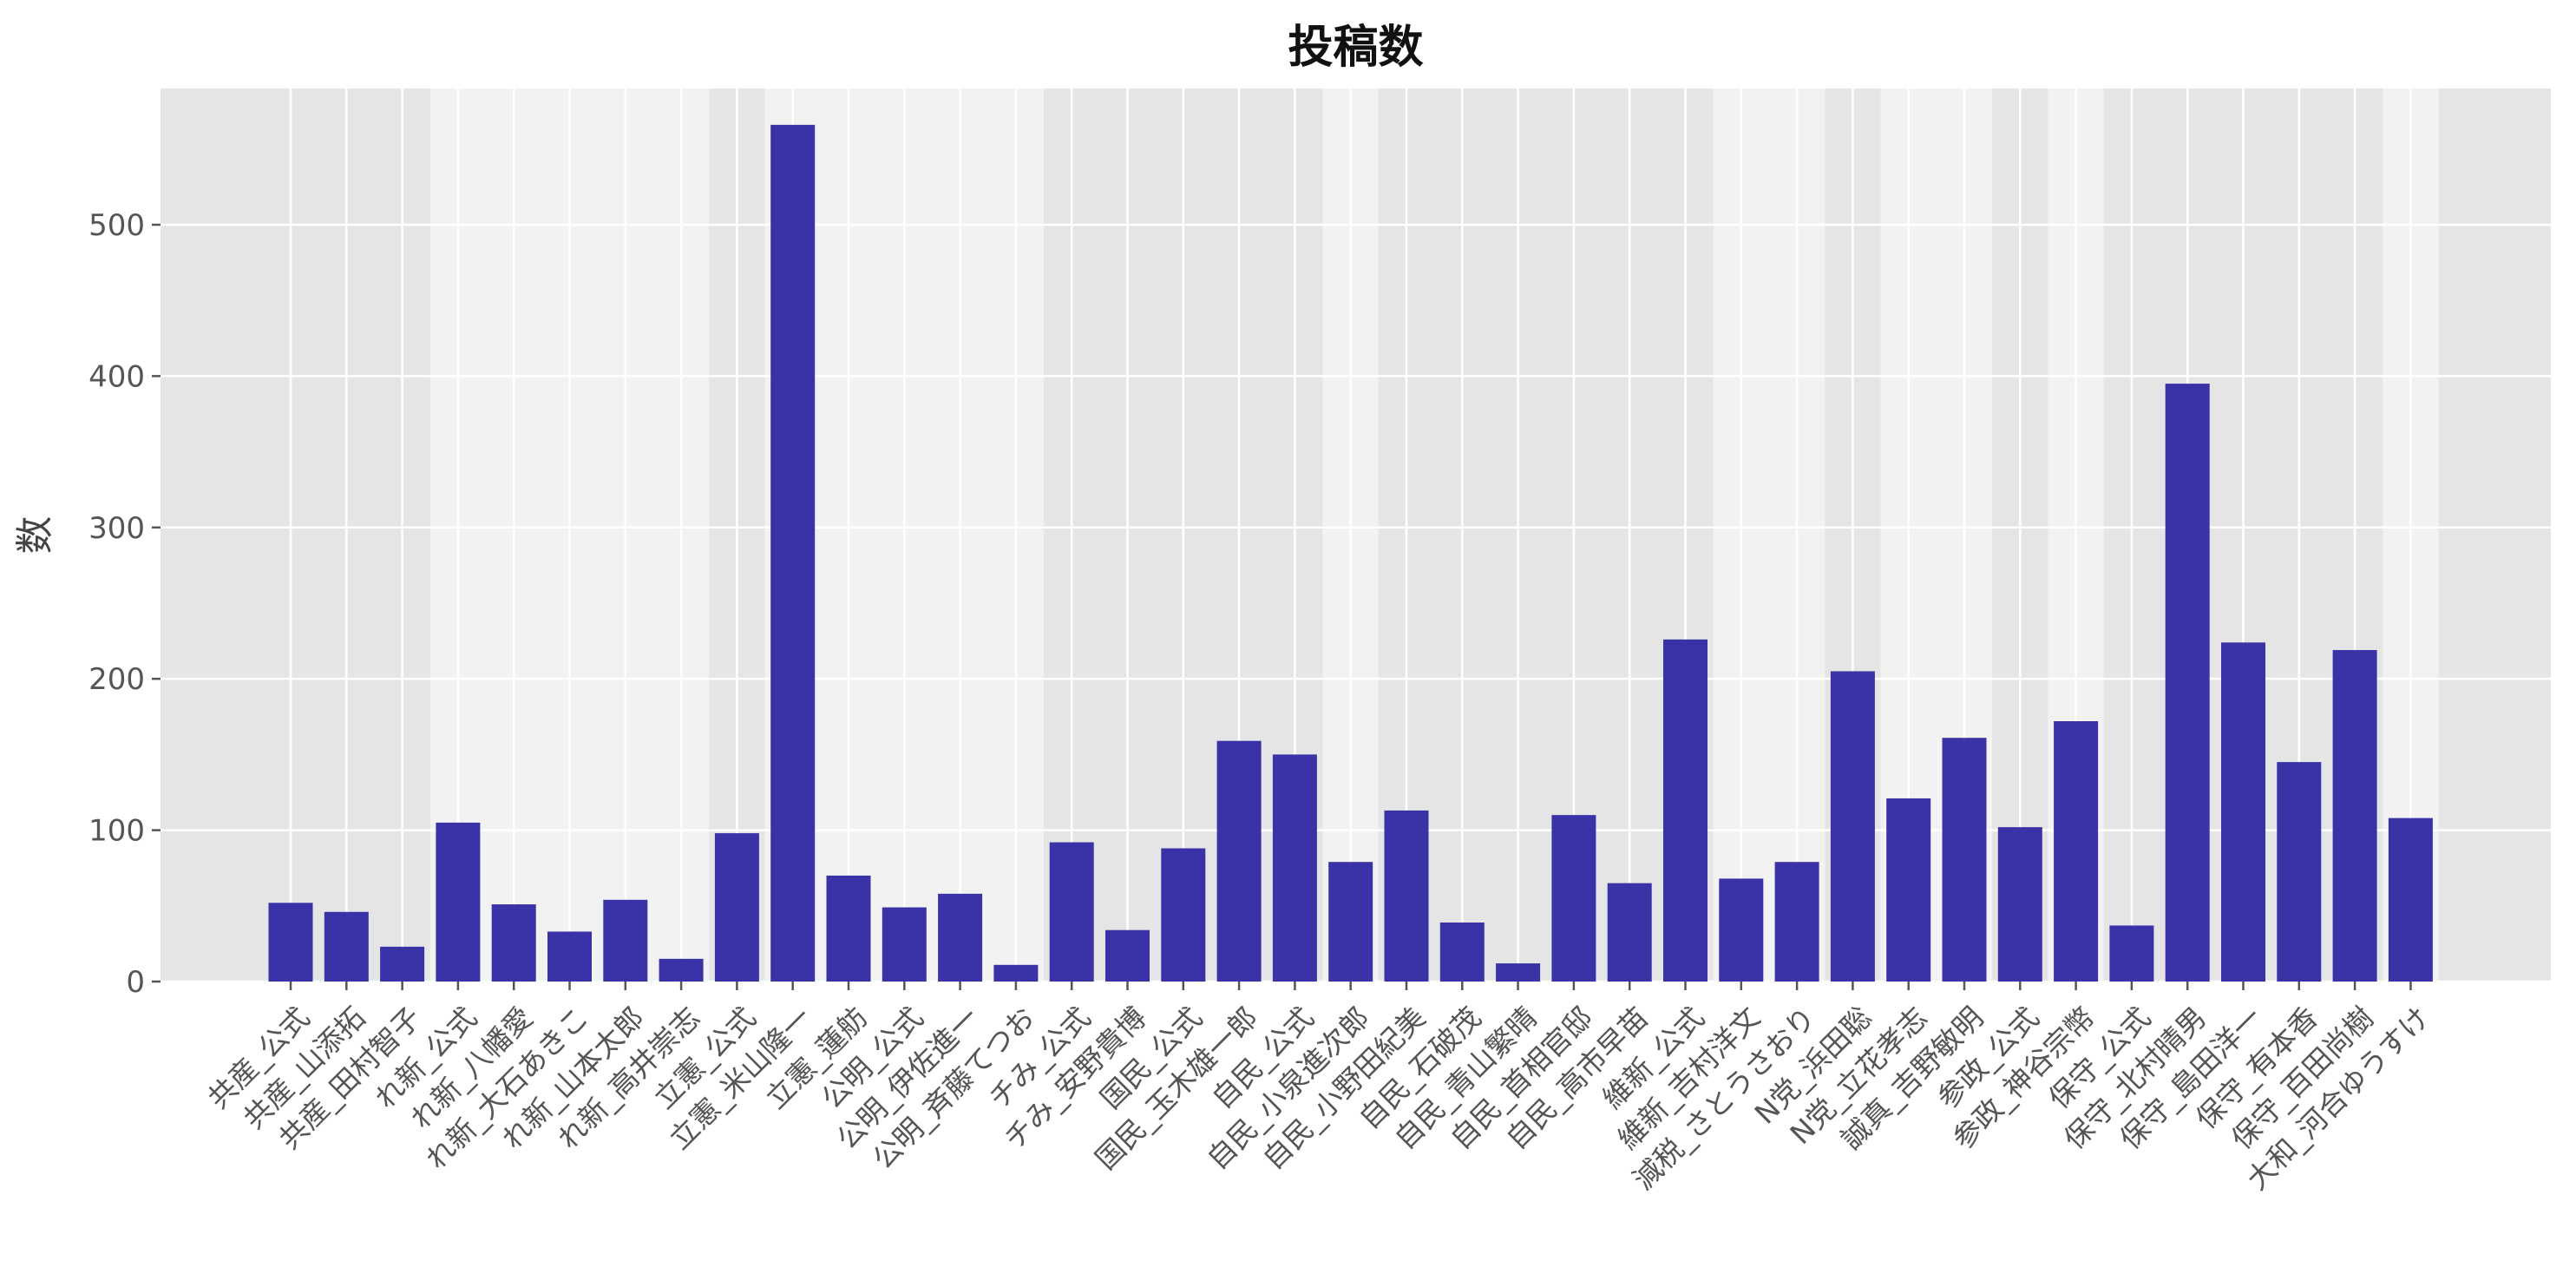 This screenshot has height=1274, width=2576. I want to click on plot-band-light, so click(1769, 535).